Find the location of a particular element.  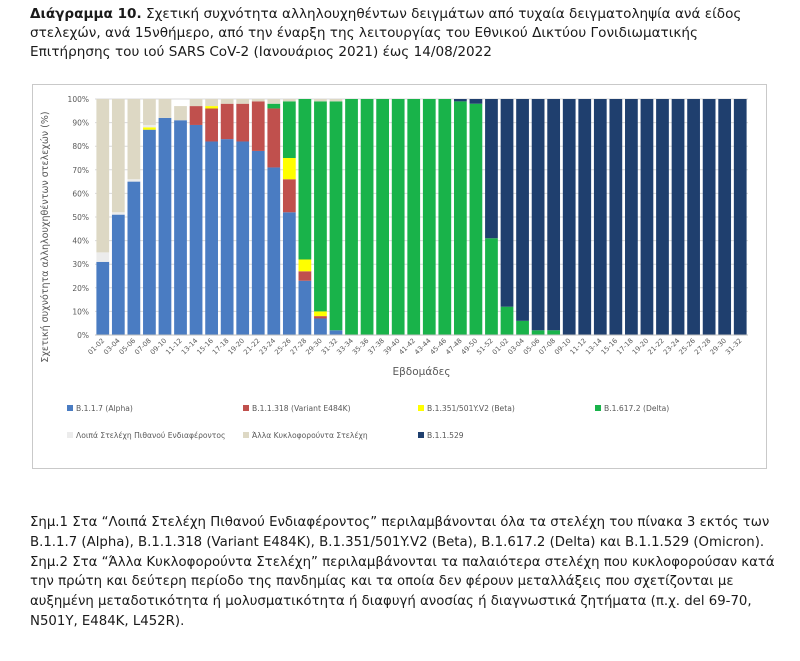

x-tick-label: 33-34 is located at coordinates (345, 347).